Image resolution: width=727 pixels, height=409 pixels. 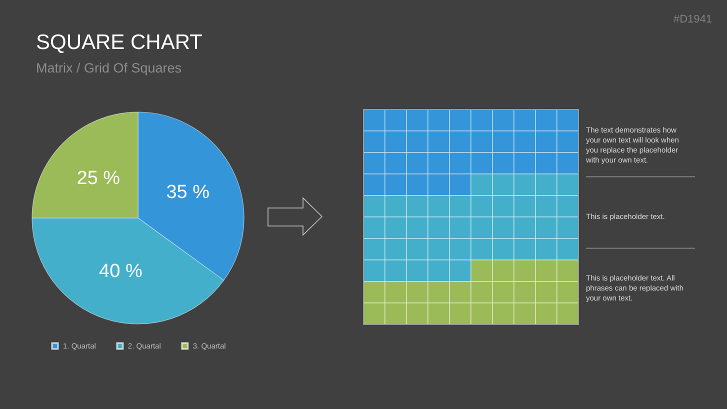 What do you see at coordinates (188, 193) in the screenshot?
I see `data-label: 35 %` at bounding box center [188, 193].